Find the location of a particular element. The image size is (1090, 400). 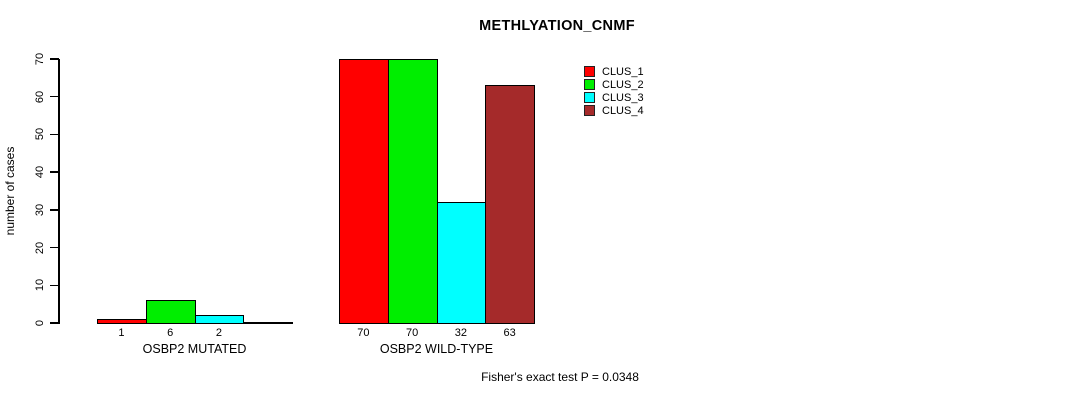

y-axis-tick-label: 40 is located at coordinates (40, 172).